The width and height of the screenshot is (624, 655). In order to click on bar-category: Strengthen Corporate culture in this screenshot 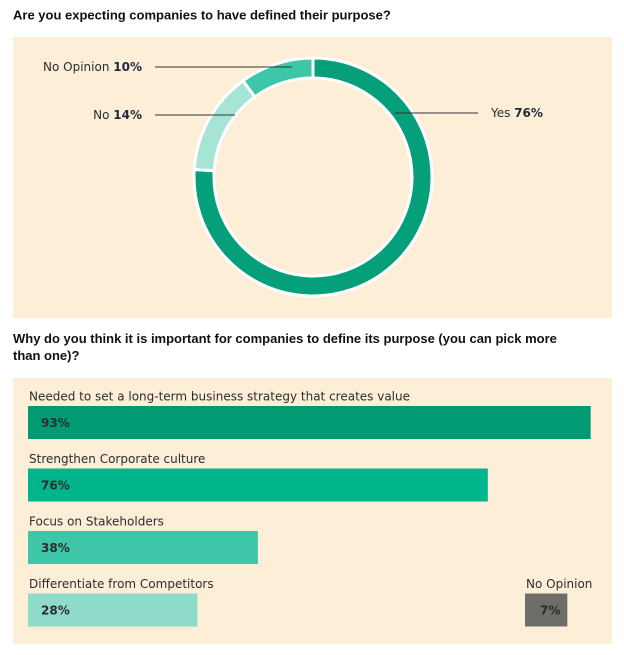, I will do `click(117, 459)`.